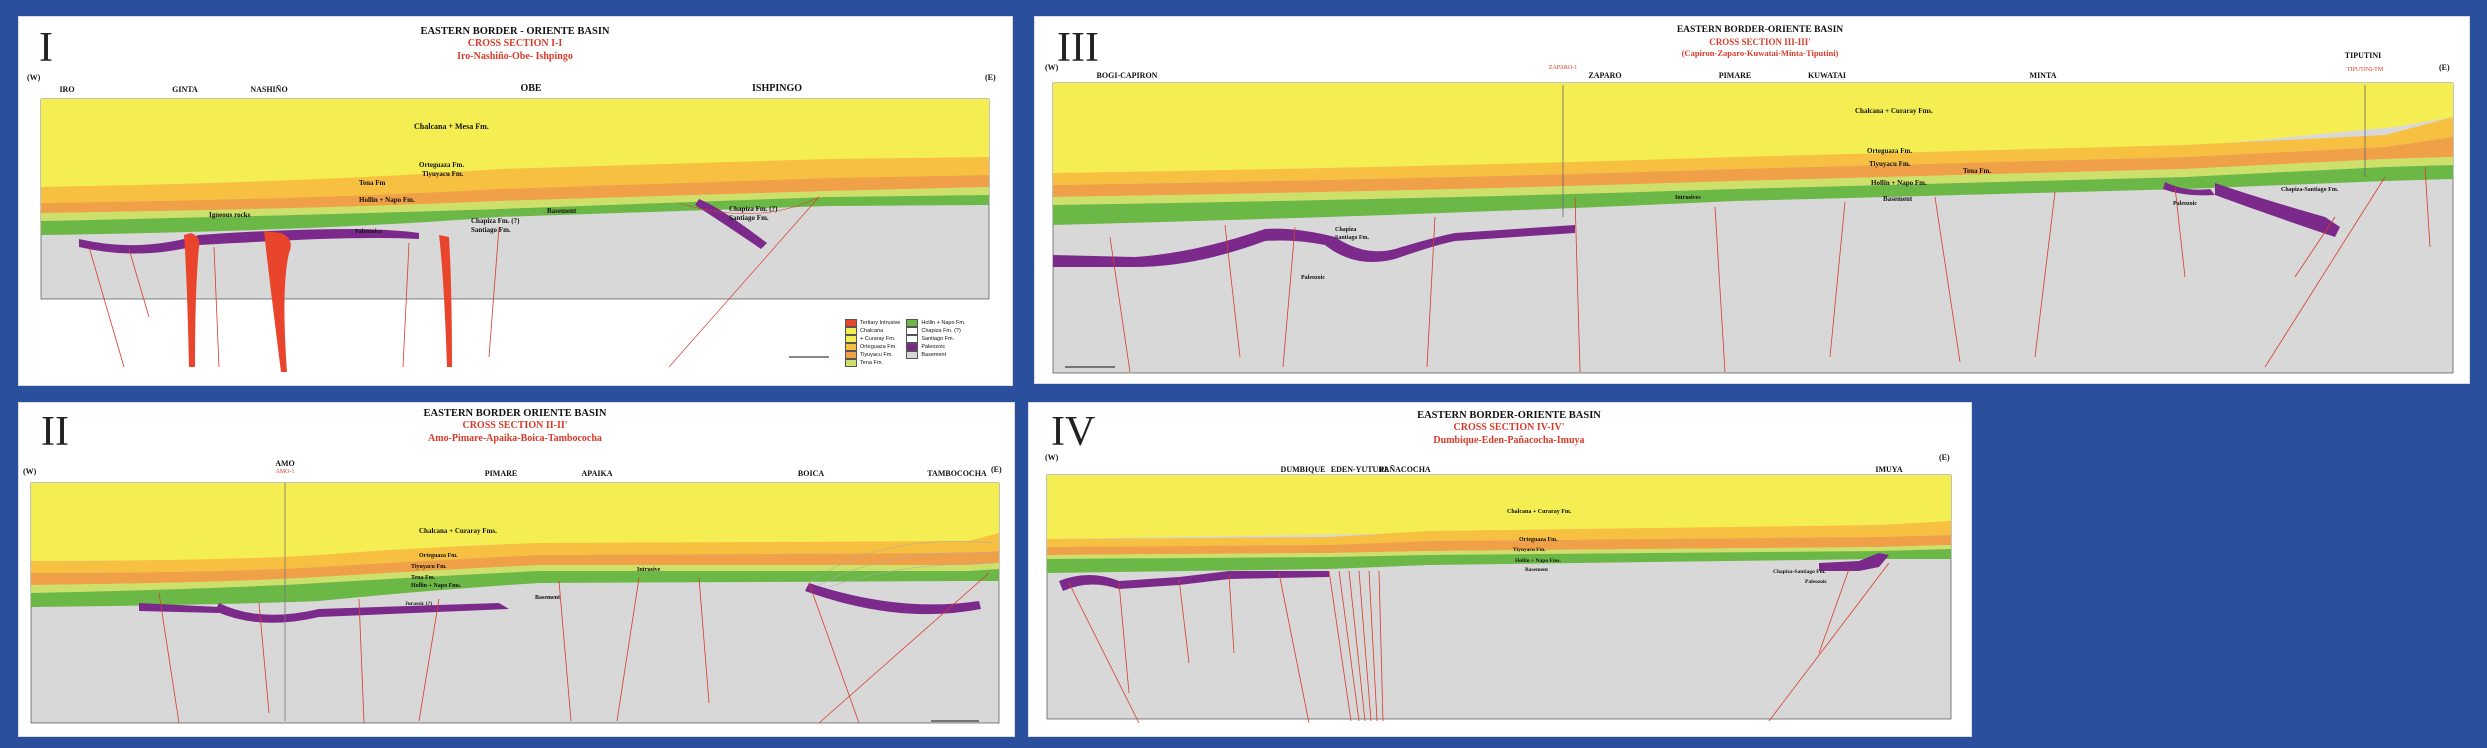 The image size is (2487, 748). What do you see at coordinates (597, 473) in the screenshot?
I see `location-label: APAIKA` at bounding box center [597, 473].